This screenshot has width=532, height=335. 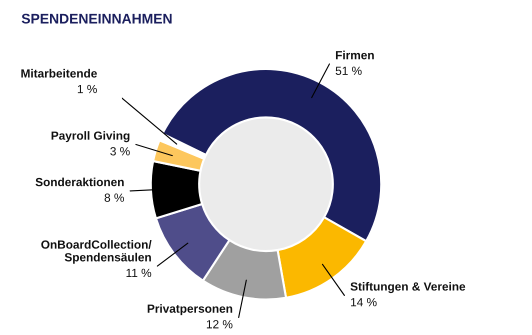 What do you see at coordinates (408, 288) in the screenshot?
I see `slice-label: Stiftungen & Vereine` at bounding box center [408, 288].